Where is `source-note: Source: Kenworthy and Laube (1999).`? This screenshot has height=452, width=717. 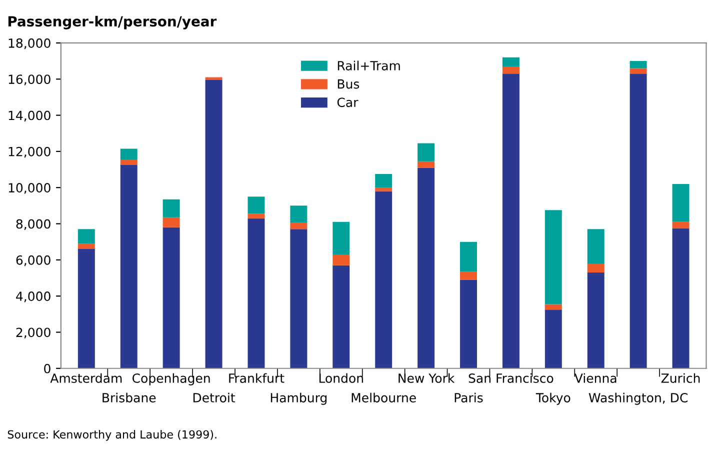
source-note: Source: Kenworthy and Laube (1999). is located at coordinates (112, 435).